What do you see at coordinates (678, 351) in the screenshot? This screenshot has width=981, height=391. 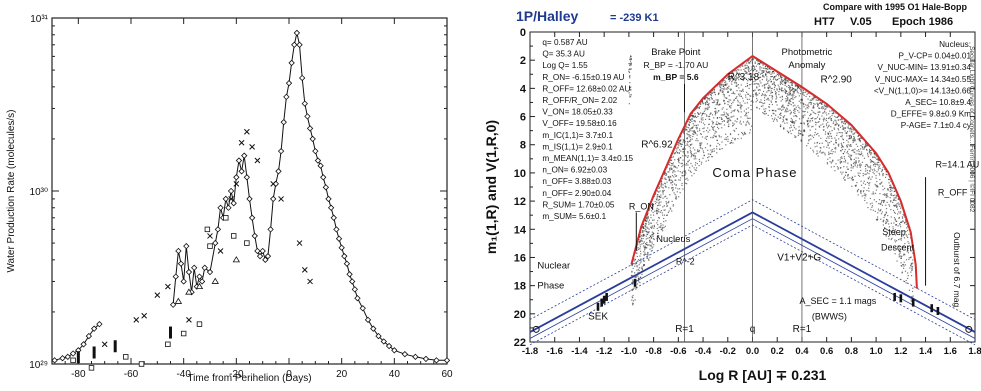 I see `x-tick-label: -0.6` at bounding box center [678, 351].